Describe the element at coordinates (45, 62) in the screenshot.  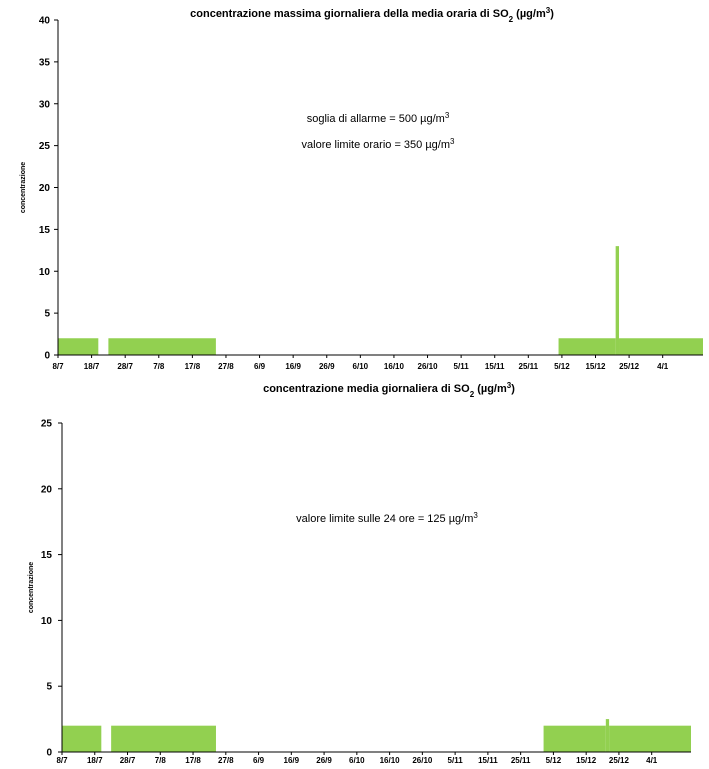
I see `y-tick-label: 35` at that location.